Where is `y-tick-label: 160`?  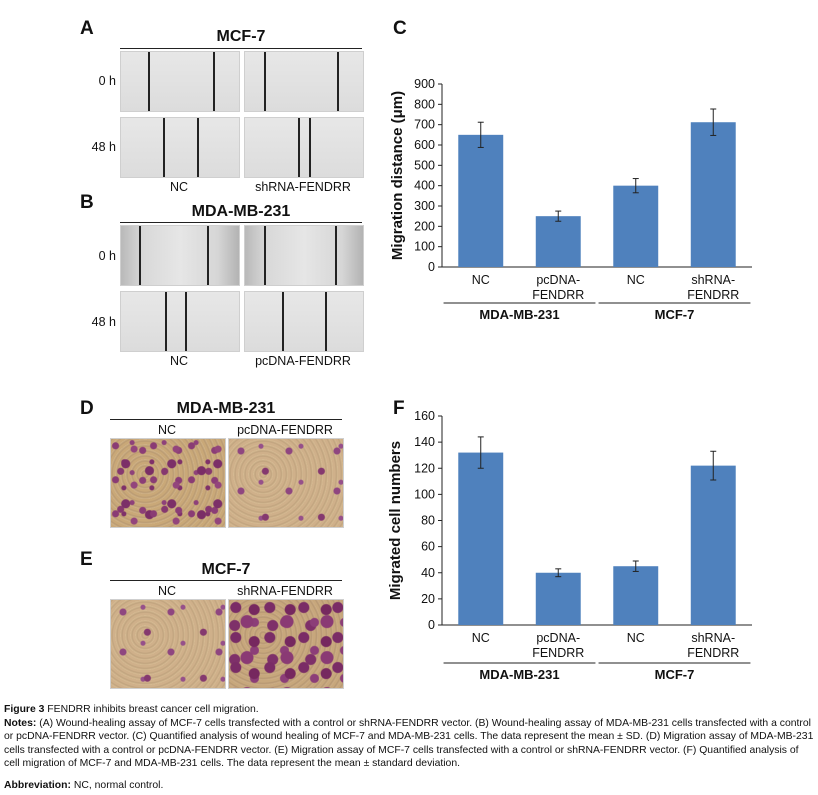
y-tick-label: 160 is located at coordinates (424, 416).